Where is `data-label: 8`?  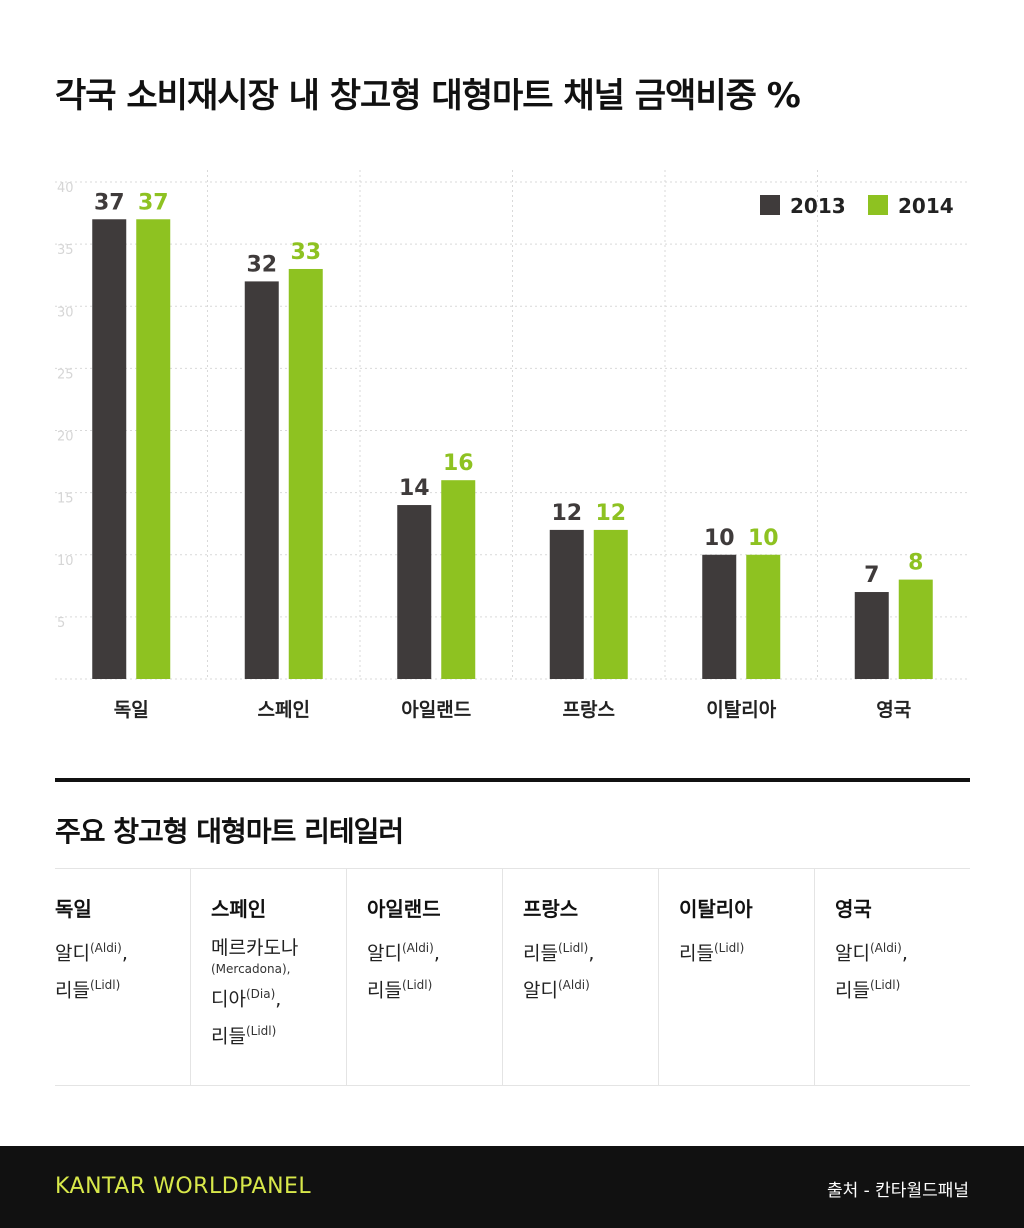 data-label: 8 is located at coordinates (915, 563).